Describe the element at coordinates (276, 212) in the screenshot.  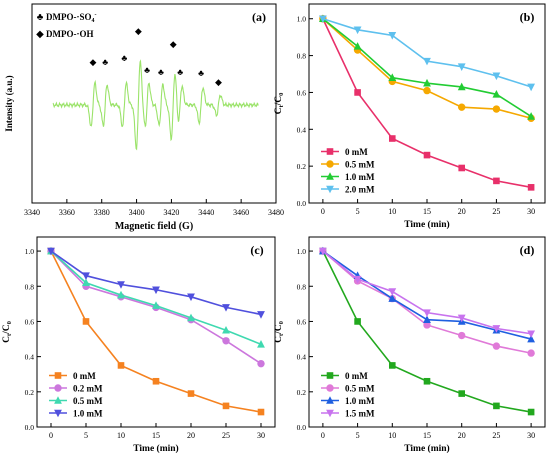
I see `x-tick-label: 3480` at that location.